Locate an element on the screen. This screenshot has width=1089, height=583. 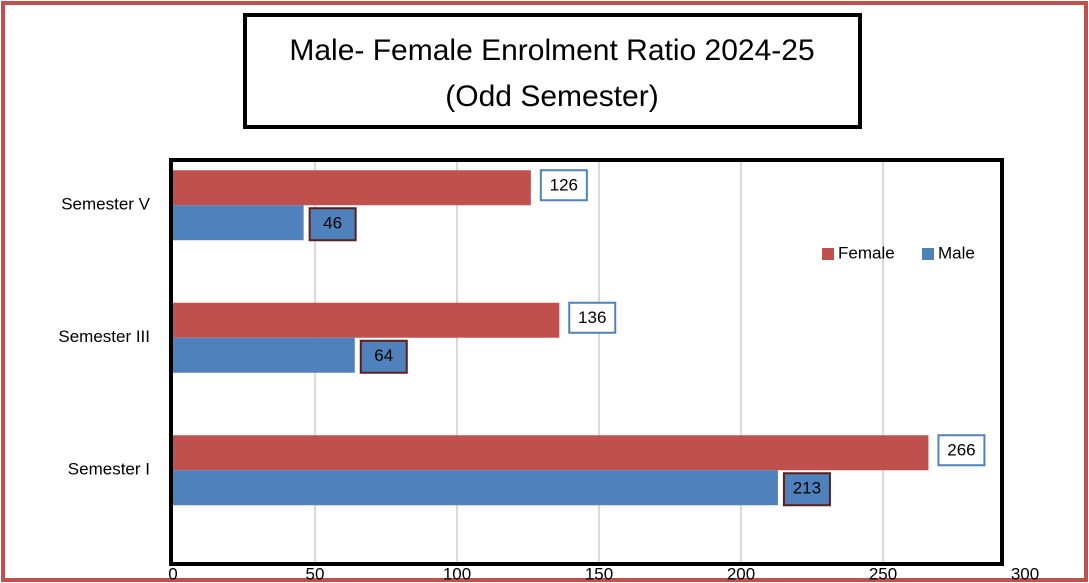
x-tick-label: 150 is located at coordinates (599, 573).